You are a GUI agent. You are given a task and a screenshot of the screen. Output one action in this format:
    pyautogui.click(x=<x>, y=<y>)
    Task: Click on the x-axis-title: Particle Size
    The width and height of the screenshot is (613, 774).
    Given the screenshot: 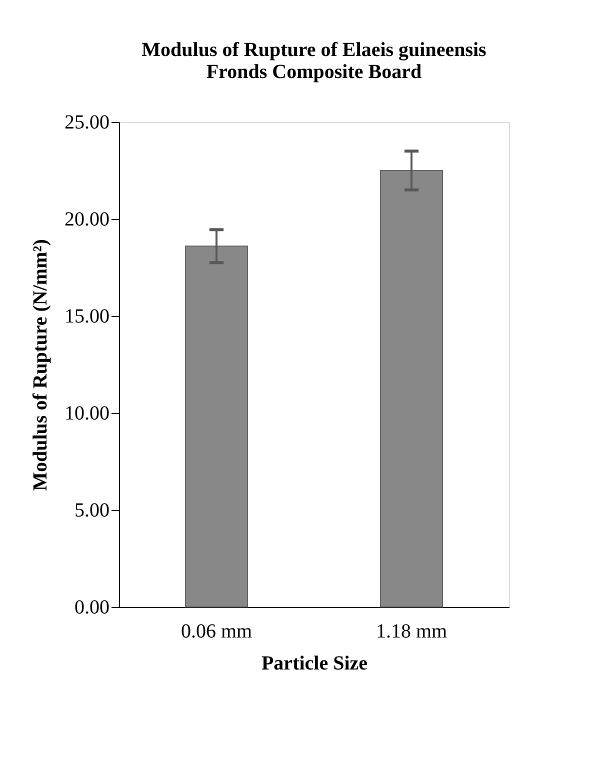 What is the action you would take?
    pyautogui.click(x=314, y=663)
    